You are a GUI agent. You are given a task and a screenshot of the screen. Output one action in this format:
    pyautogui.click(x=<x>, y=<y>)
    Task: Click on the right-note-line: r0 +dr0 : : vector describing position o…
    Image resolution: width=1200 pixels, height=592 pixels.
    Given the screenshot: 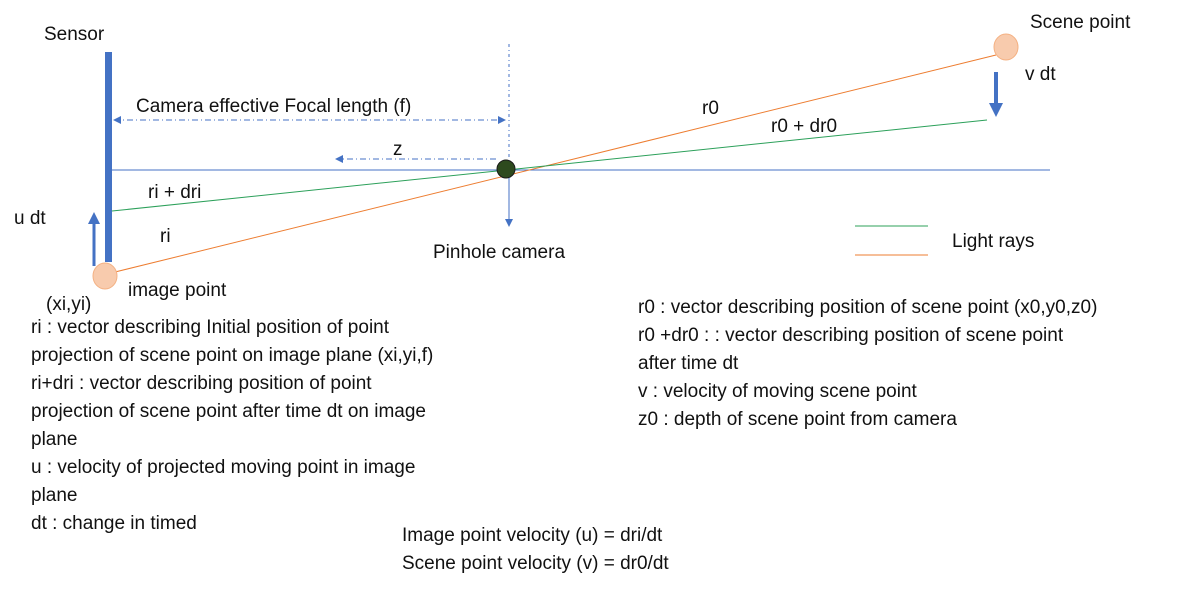 What is the action you would take?
    pyautogui.click(x=851, y=335)
    